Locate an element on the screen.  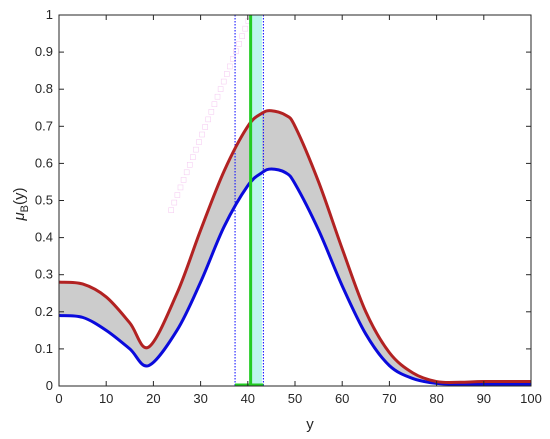
x-tick-label: 60 is located at coordinates (342, 398).